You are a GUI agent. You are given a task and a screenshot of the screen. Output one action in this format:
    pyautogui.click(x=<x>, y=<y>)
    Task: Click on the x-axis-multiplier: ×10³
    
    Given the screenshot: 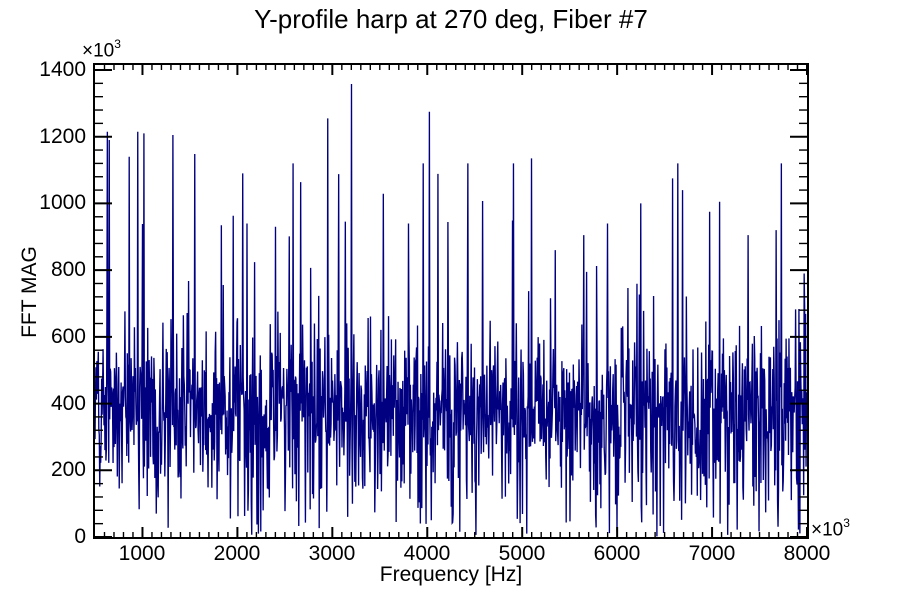 What is the action you would take?
    pyautogui.click(x=830, y=528)
    